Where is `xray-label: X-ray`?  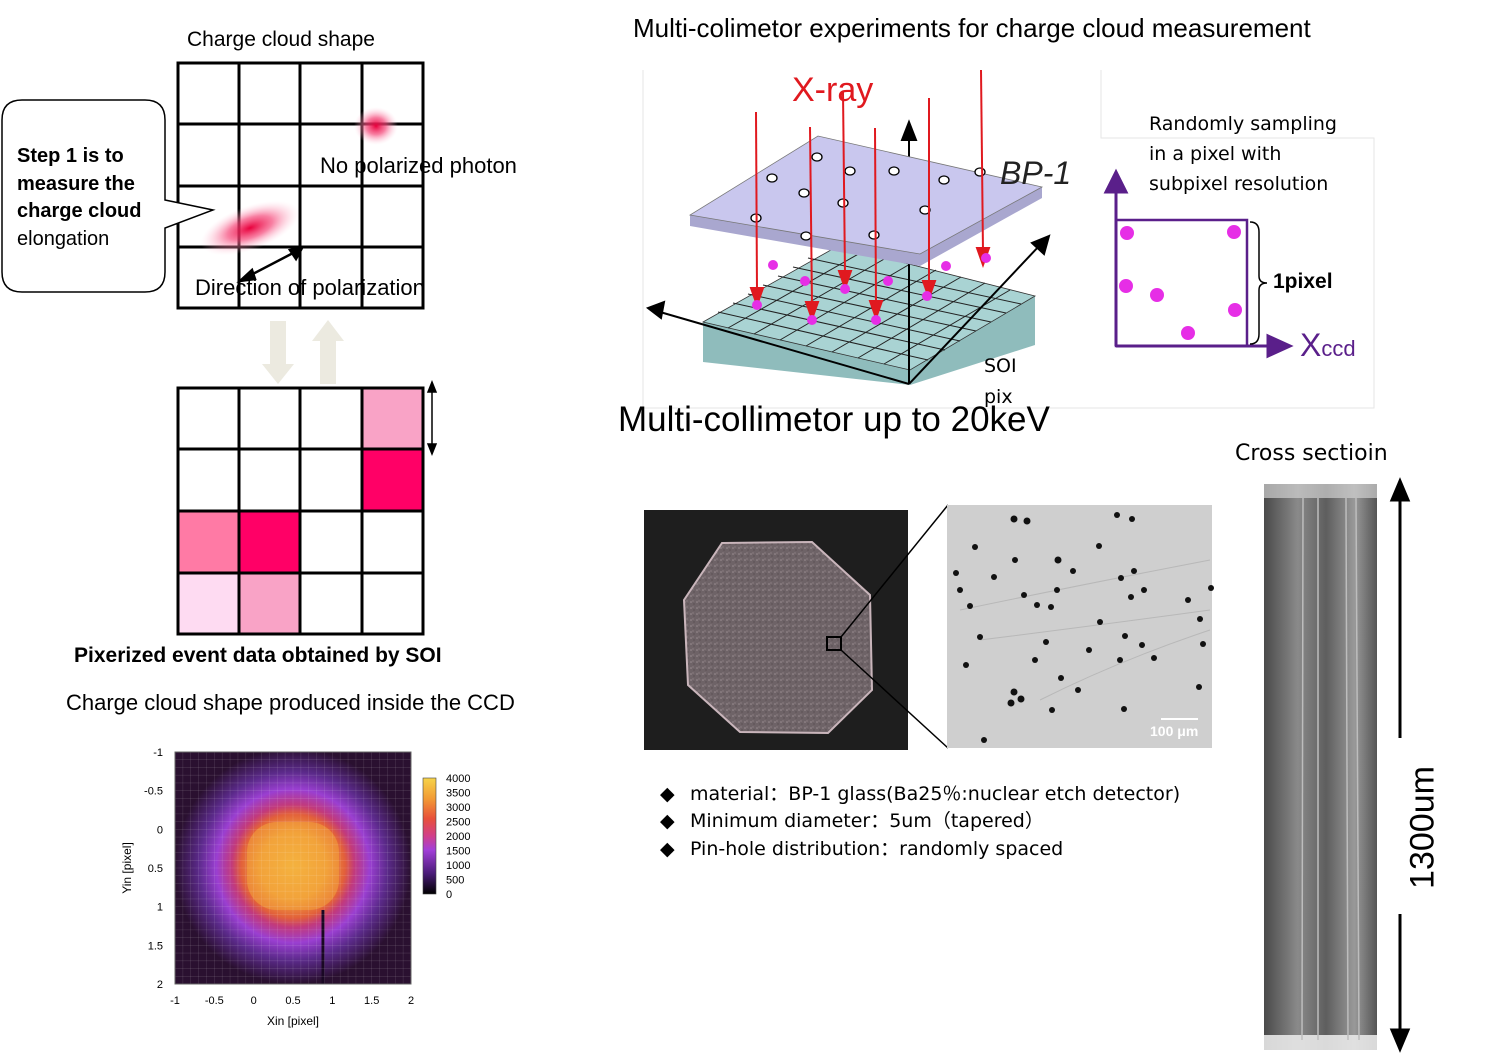
xray-label: X-ray is located at coordinates (833, 90).